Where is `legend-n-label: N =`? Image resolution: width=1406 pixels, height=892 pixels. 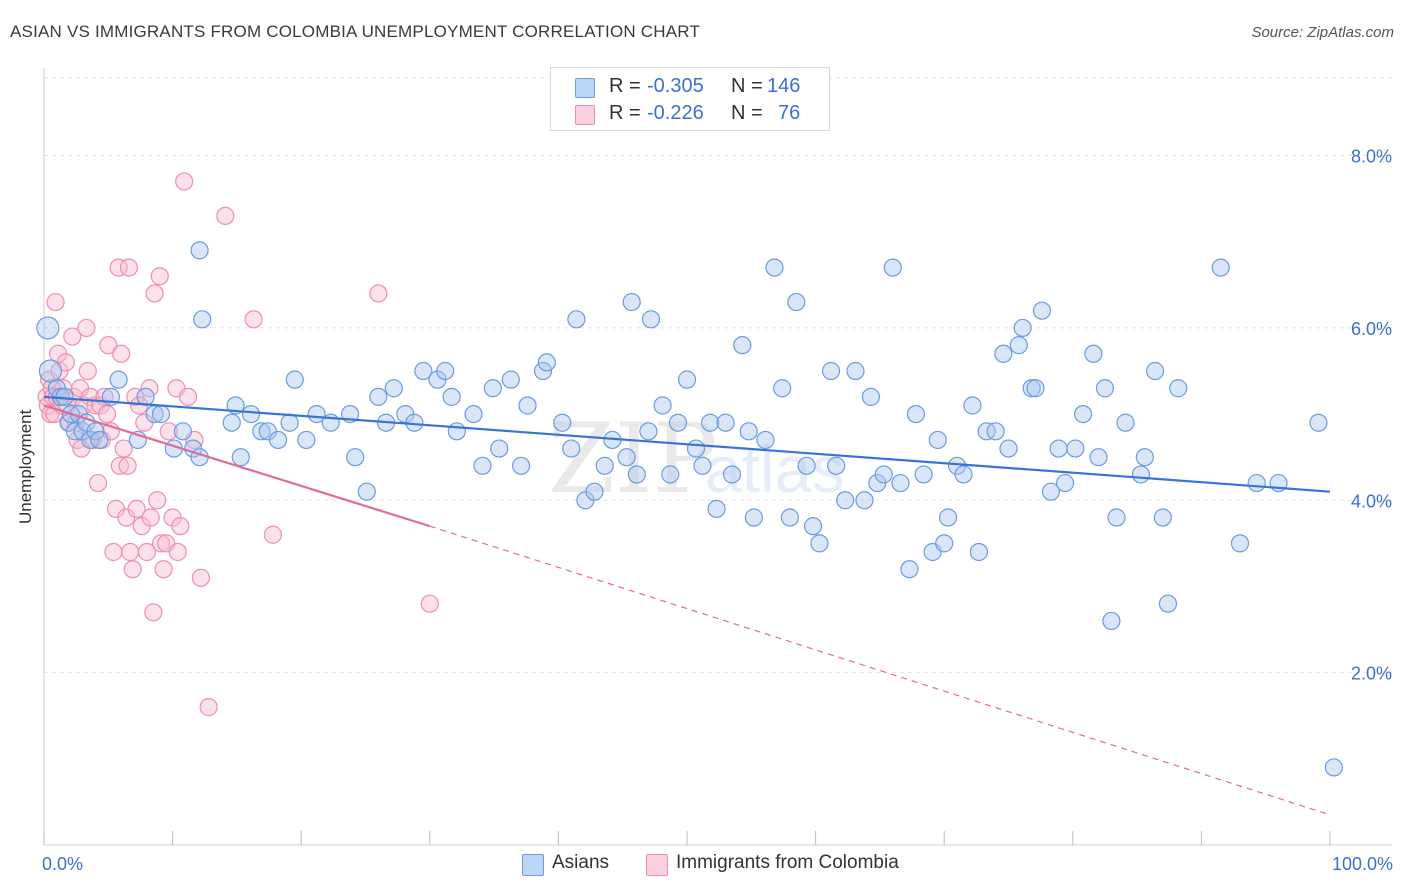 legend-n-label: N = is located at coordinates (747, 86).